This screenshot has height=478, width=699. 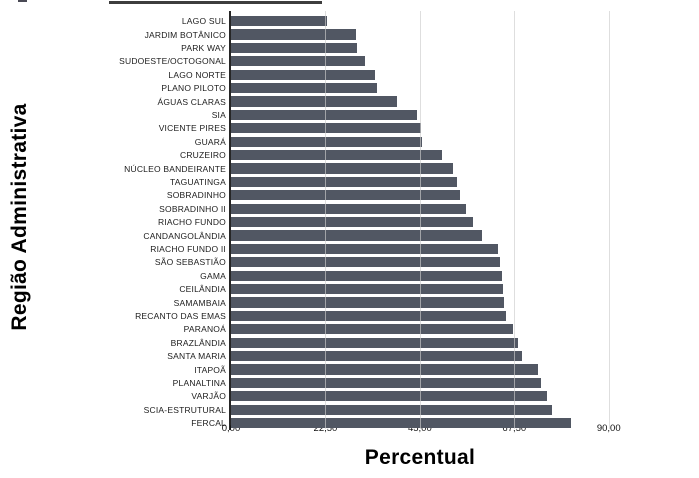 What do you see at coordinates (210, 141) in the screenshot?
I see `category-label: GUARÁ` at bounding box center [210, 141].